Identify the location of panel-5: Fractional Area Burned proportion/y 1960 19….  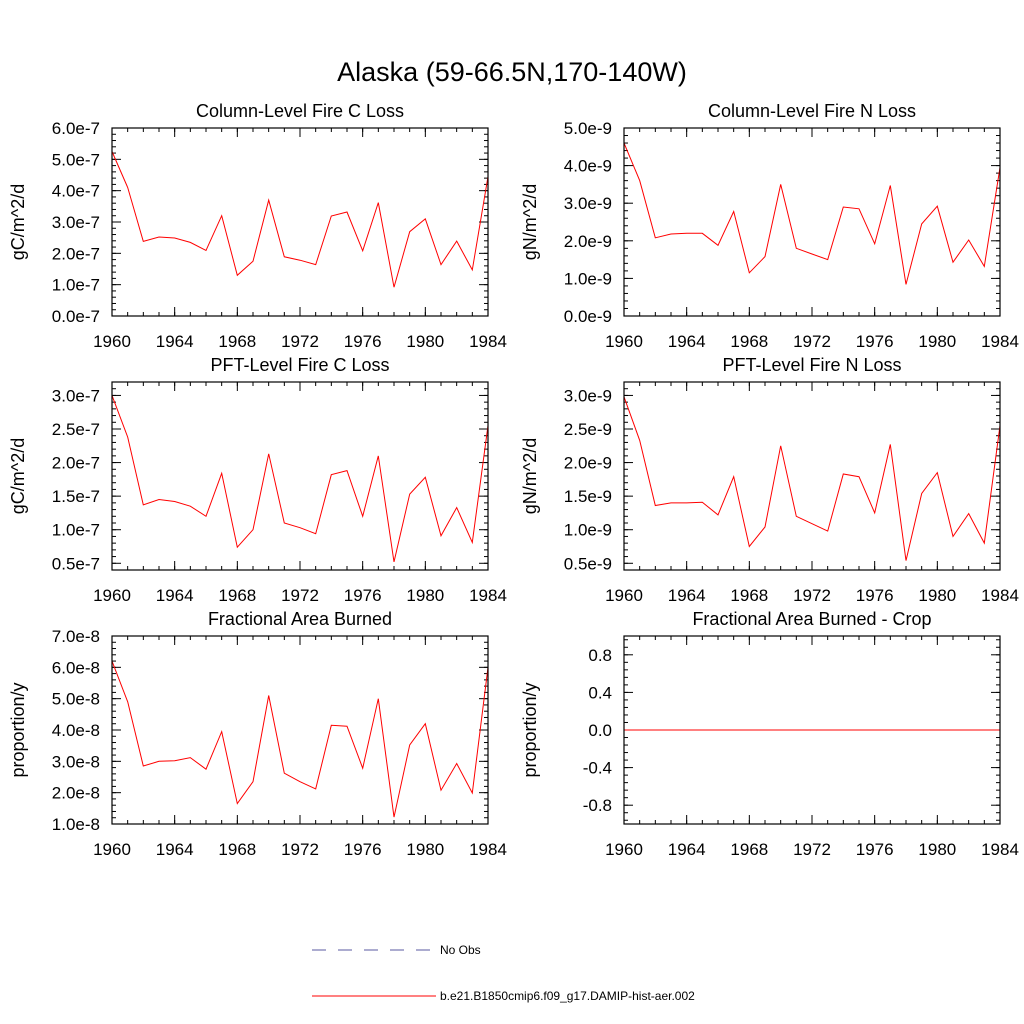
(257, 734).